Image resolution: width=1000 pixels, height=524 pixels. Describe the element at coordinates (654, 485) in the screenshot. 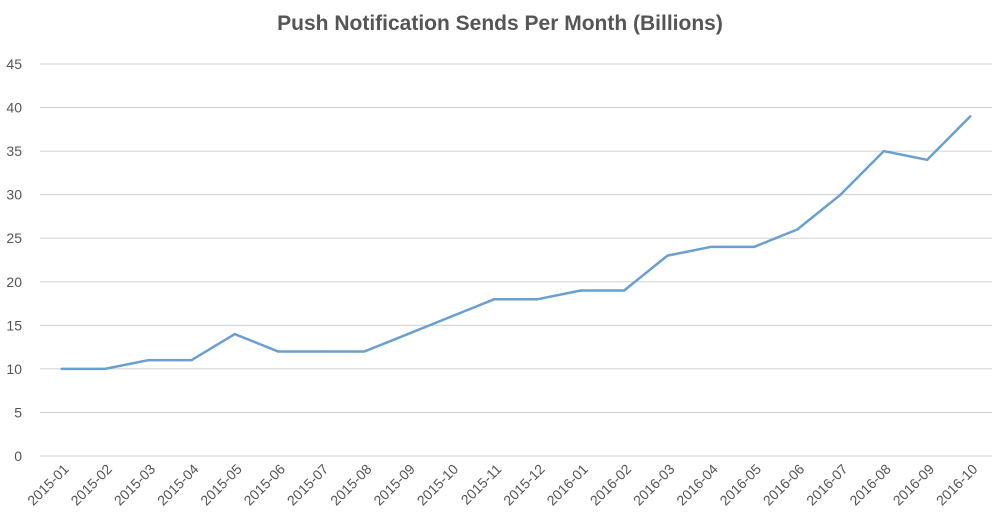

I see `x-tick-label: 2016-03` at that location.